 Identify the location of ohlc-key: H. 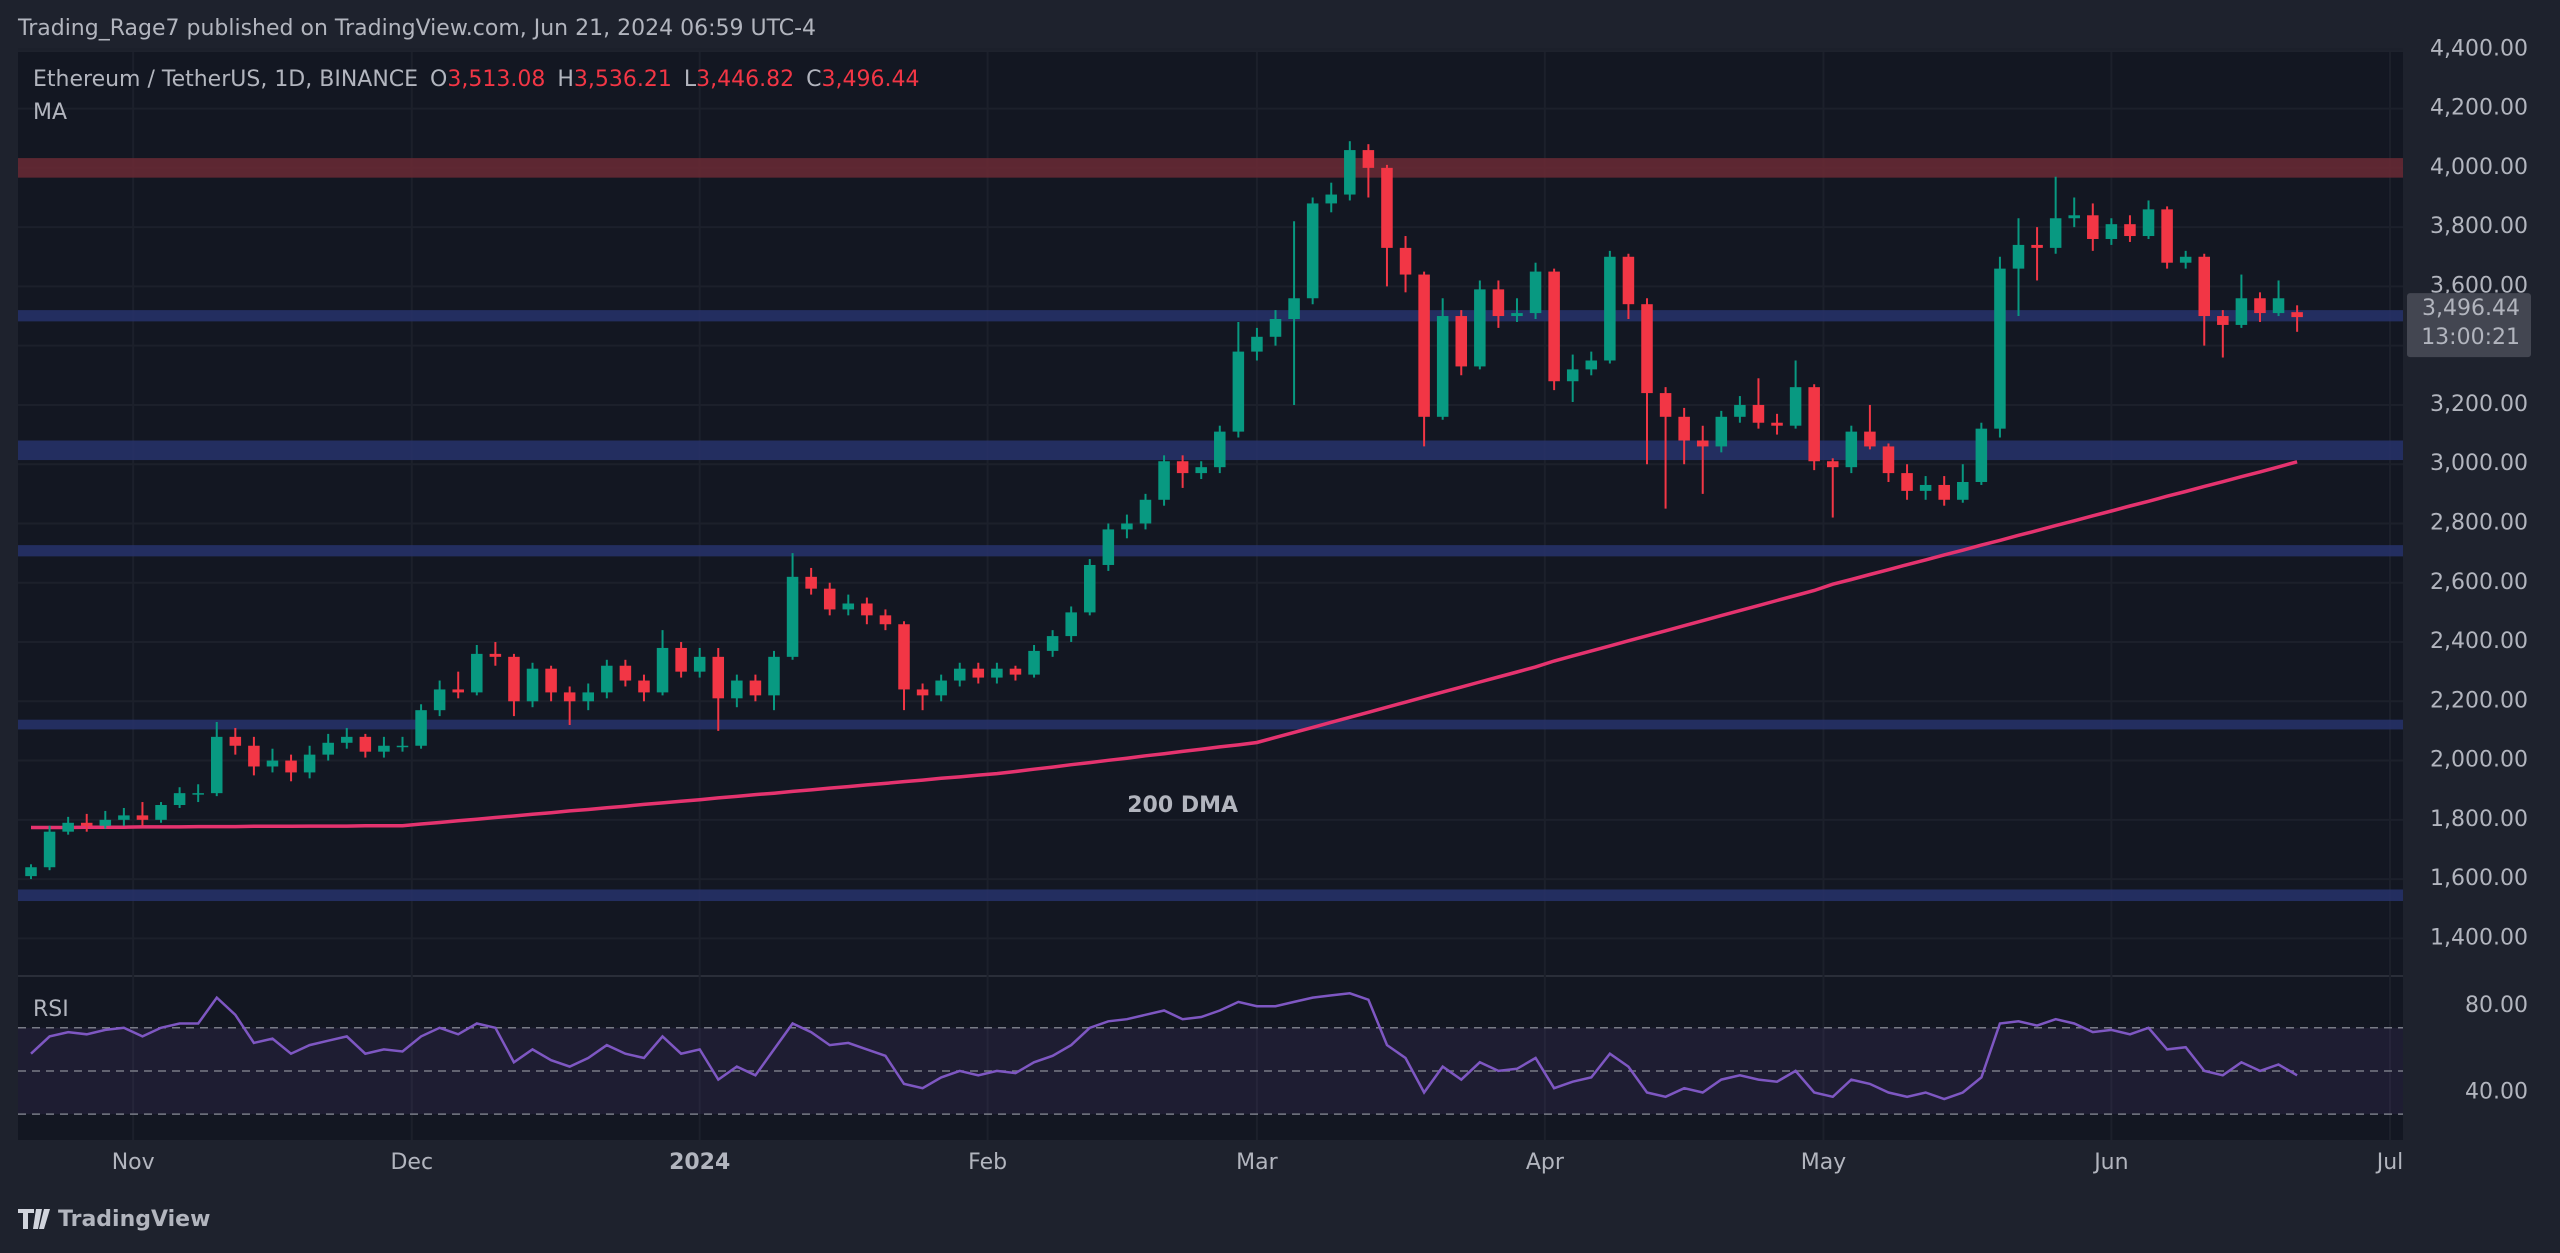
(565, 79).